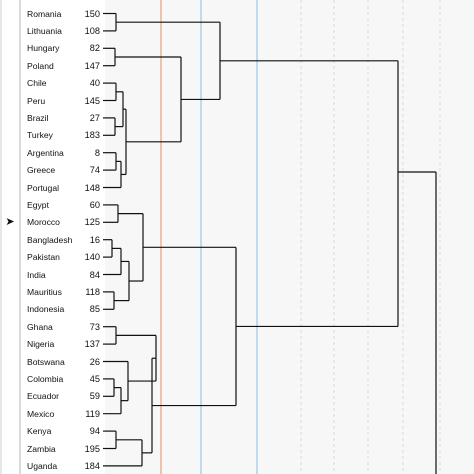  I want to click on country-number: 125, so click(92, 222).